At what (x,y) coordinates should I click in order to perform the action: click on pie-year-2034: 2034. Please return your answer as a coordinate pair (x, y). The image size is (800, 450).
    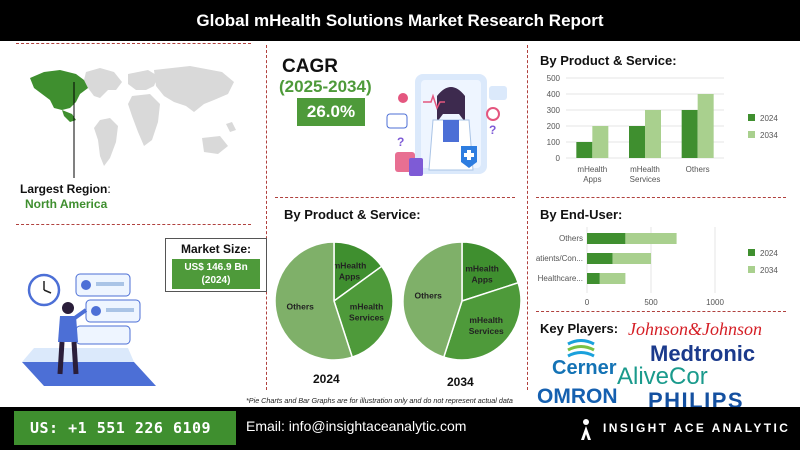
    Looking at the image, I should click on (460, 382).